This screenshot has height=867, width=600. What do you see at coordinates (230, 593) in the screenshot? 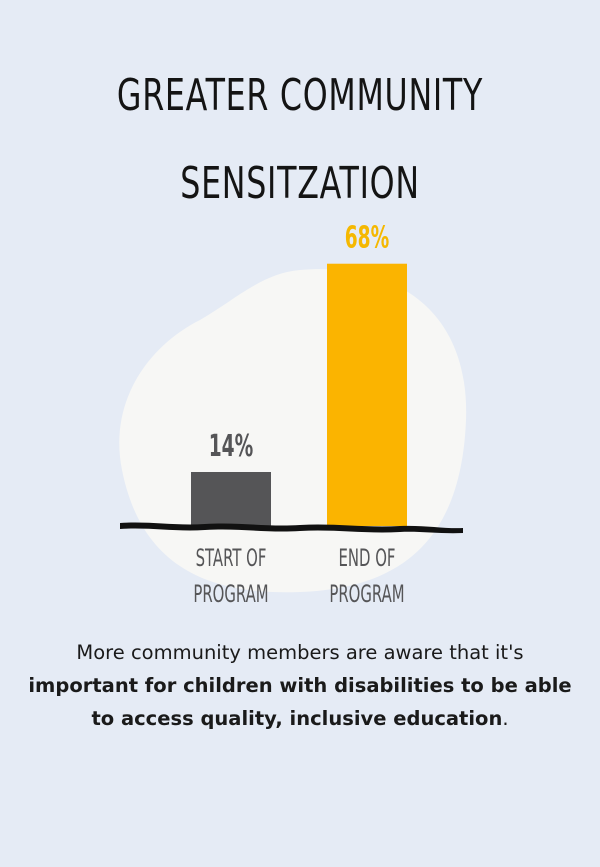
I see `category-label-start-line-2: PROGRAM` at bounding box center [230, 593].